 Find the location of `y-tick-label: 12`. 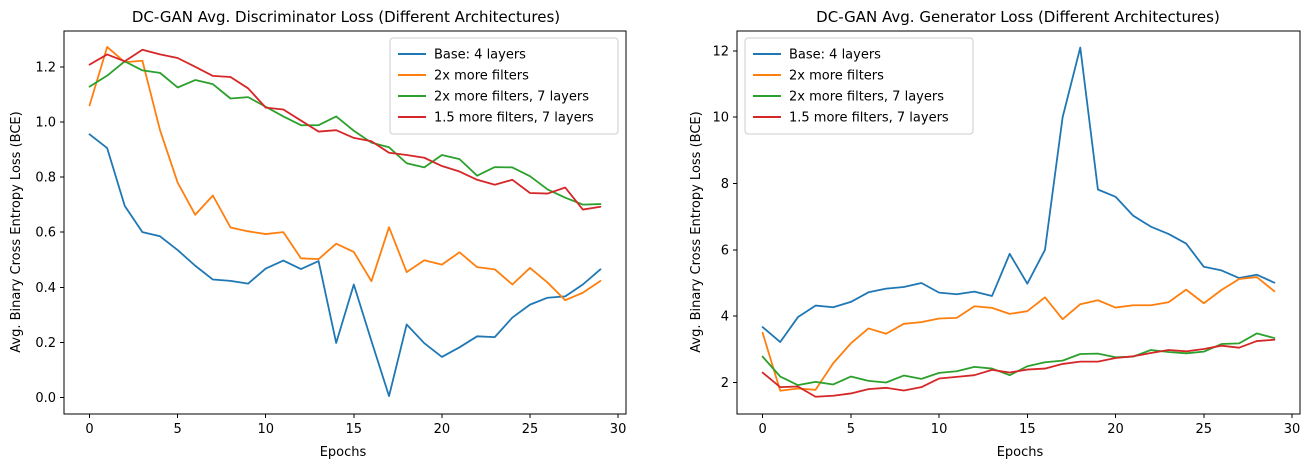

y-tick-label: 12 is located at coordinates (720, 51).